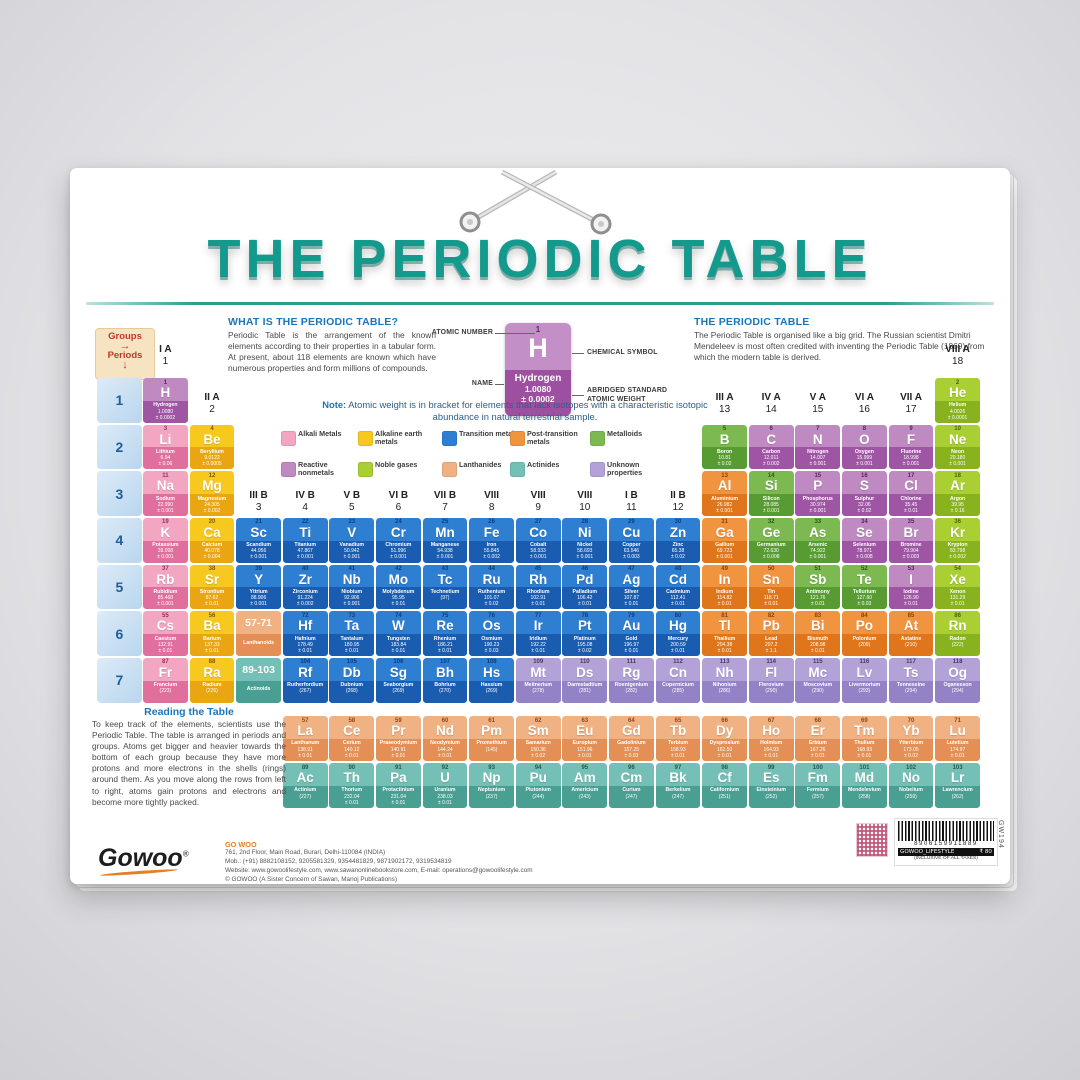  Describe the element at coordinates (125, 355) in the screenshot. I see `periods-label: Periods` at that location.